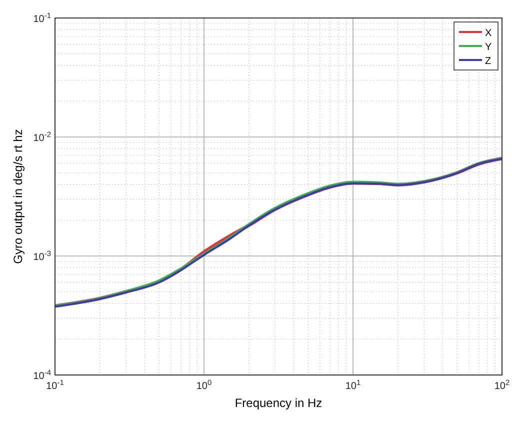 This screenshot has width=526, height=421. Describe the element at coordinates (18, 196) in the screenshot. I see `y-axis-title: Gyro output in deg/s rt hz` at that location.